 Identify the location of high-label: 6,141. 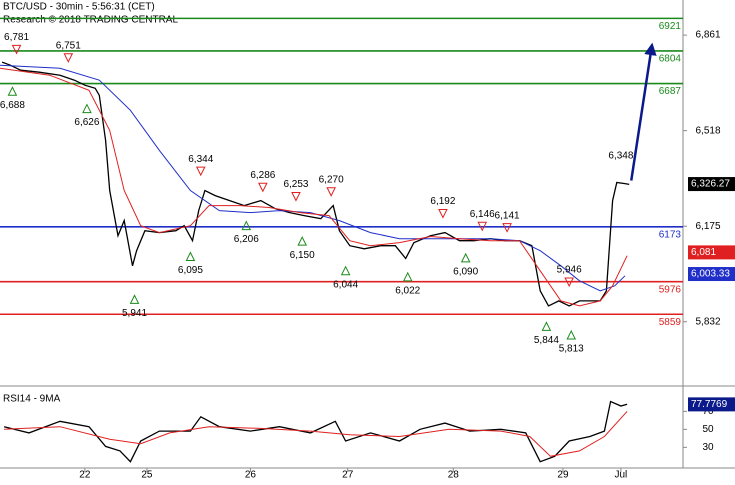
(507, 215).